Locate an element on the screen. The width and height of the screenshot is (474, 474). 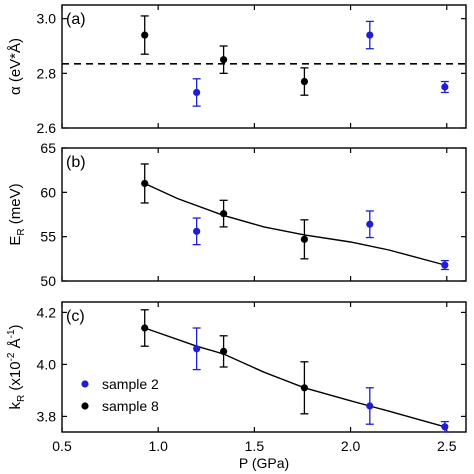
y-tick-label: 4.2 is located at coordinates (47, 312).